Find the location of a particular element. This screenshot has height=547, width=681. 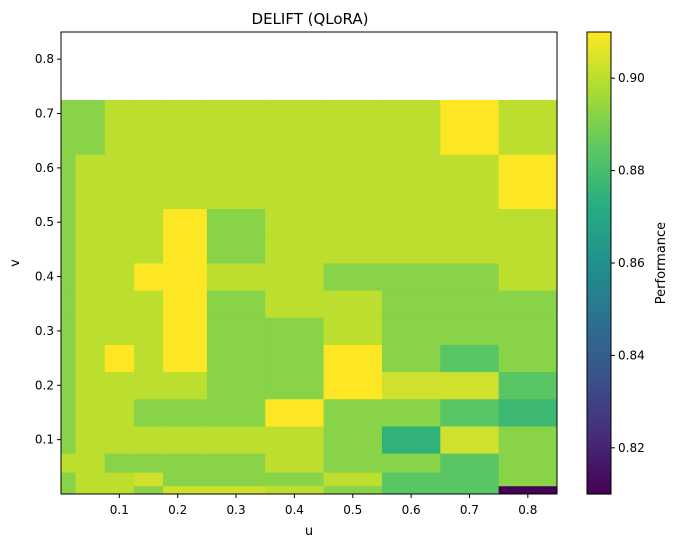

x-tick-label: 0.3 is located at coordinates (236, 510).